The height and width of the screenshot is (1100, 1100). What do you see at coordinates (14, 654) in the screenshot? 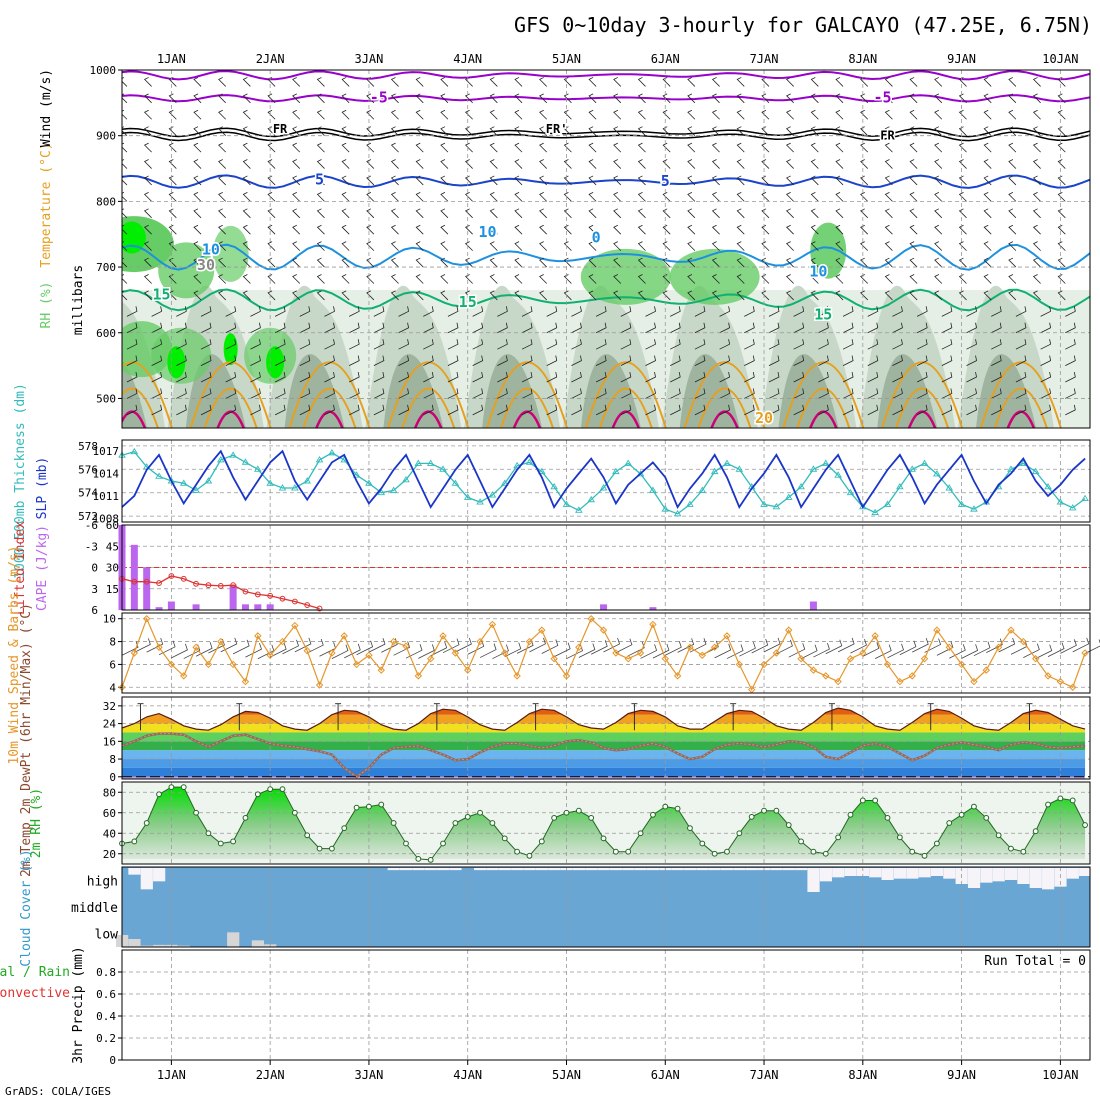
I see `ylabel-wind: 10m Wind Speed & Barbs (m/s)` at bounding box center [14, 654].